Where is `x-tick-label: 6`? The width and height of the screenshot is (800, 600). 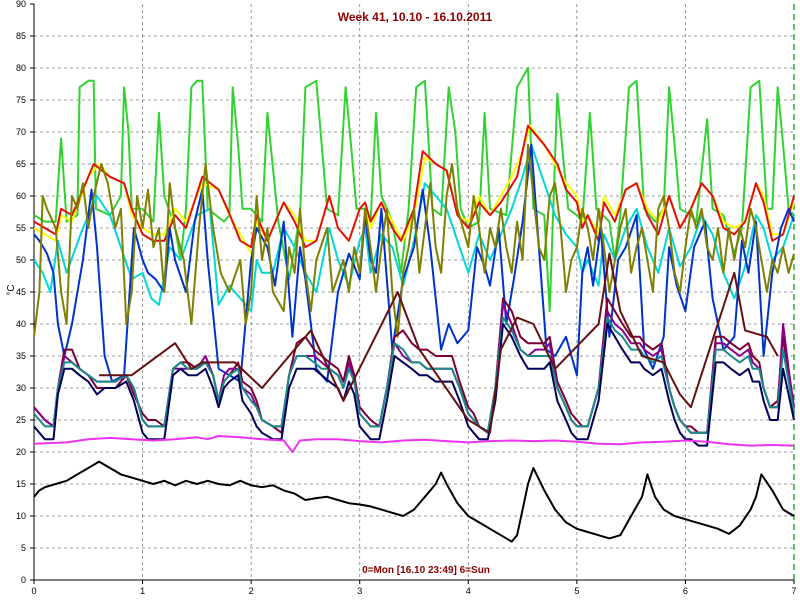
x-tick-label: 6 is located at coordinates (685, 591).